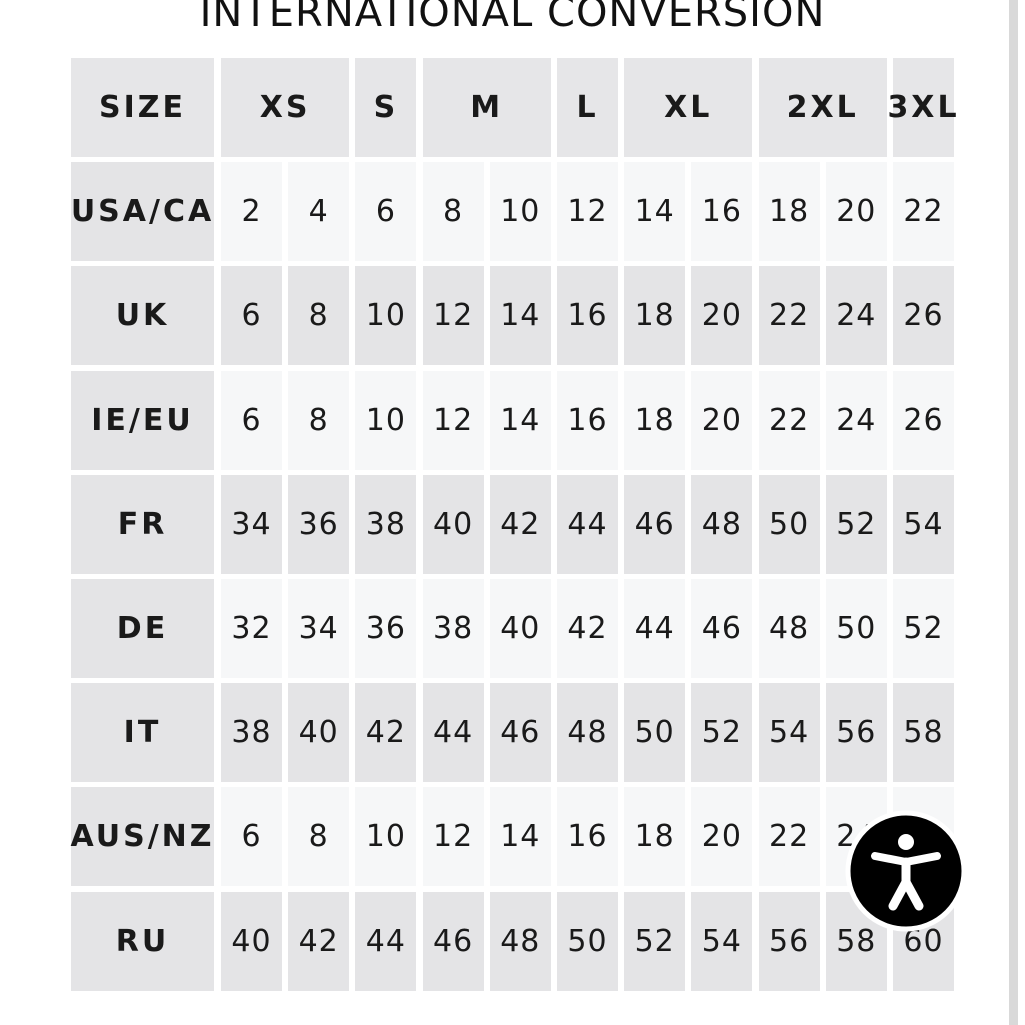 The image size is (1025, 1025). I want to click on header-cell: S, so click(386, 107).